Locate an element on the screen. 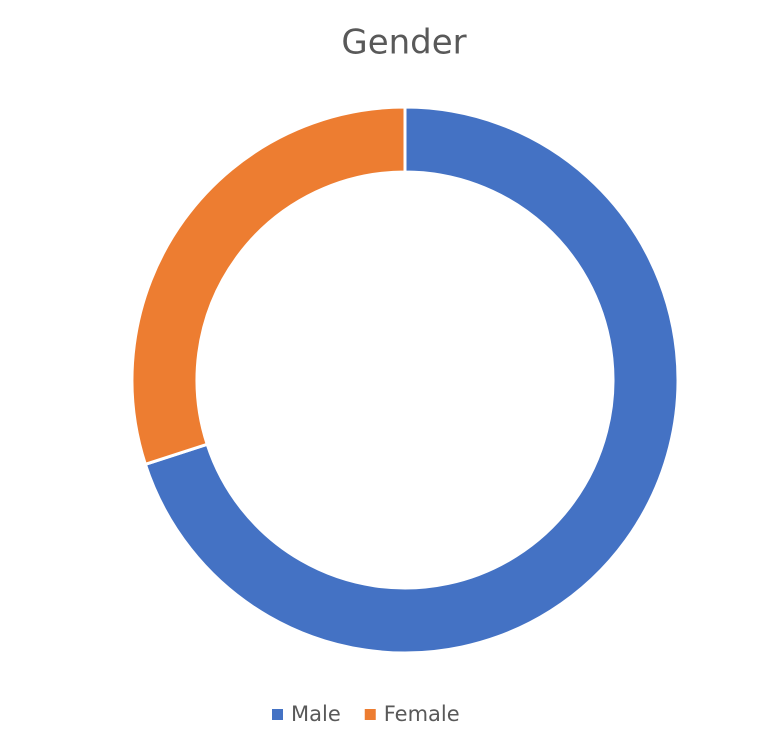 This screenshot has height=749, width=781. chart-title: Gender is located at coordinates (403, 43).